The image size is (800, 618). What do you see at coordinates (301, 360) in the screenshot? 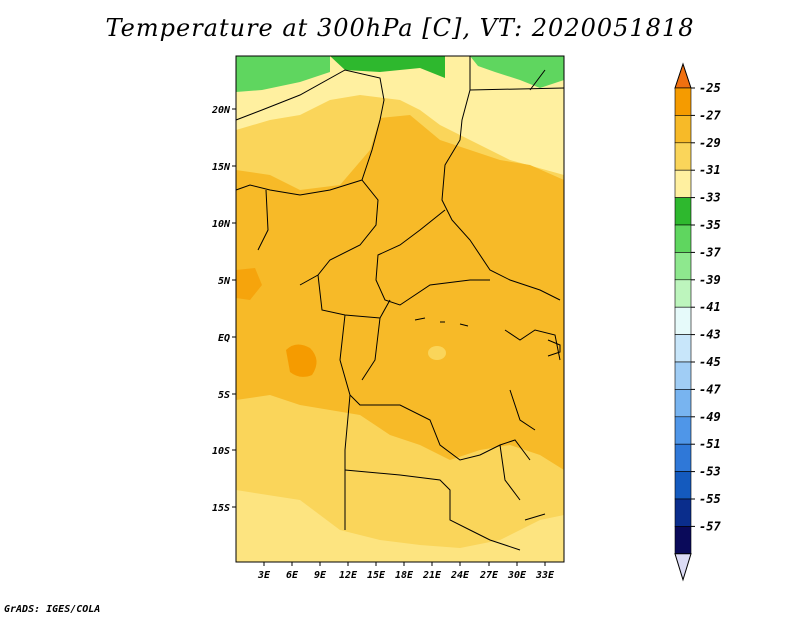
I see `band-minus29-minus27-pocket` at bounding box center [301, 360].